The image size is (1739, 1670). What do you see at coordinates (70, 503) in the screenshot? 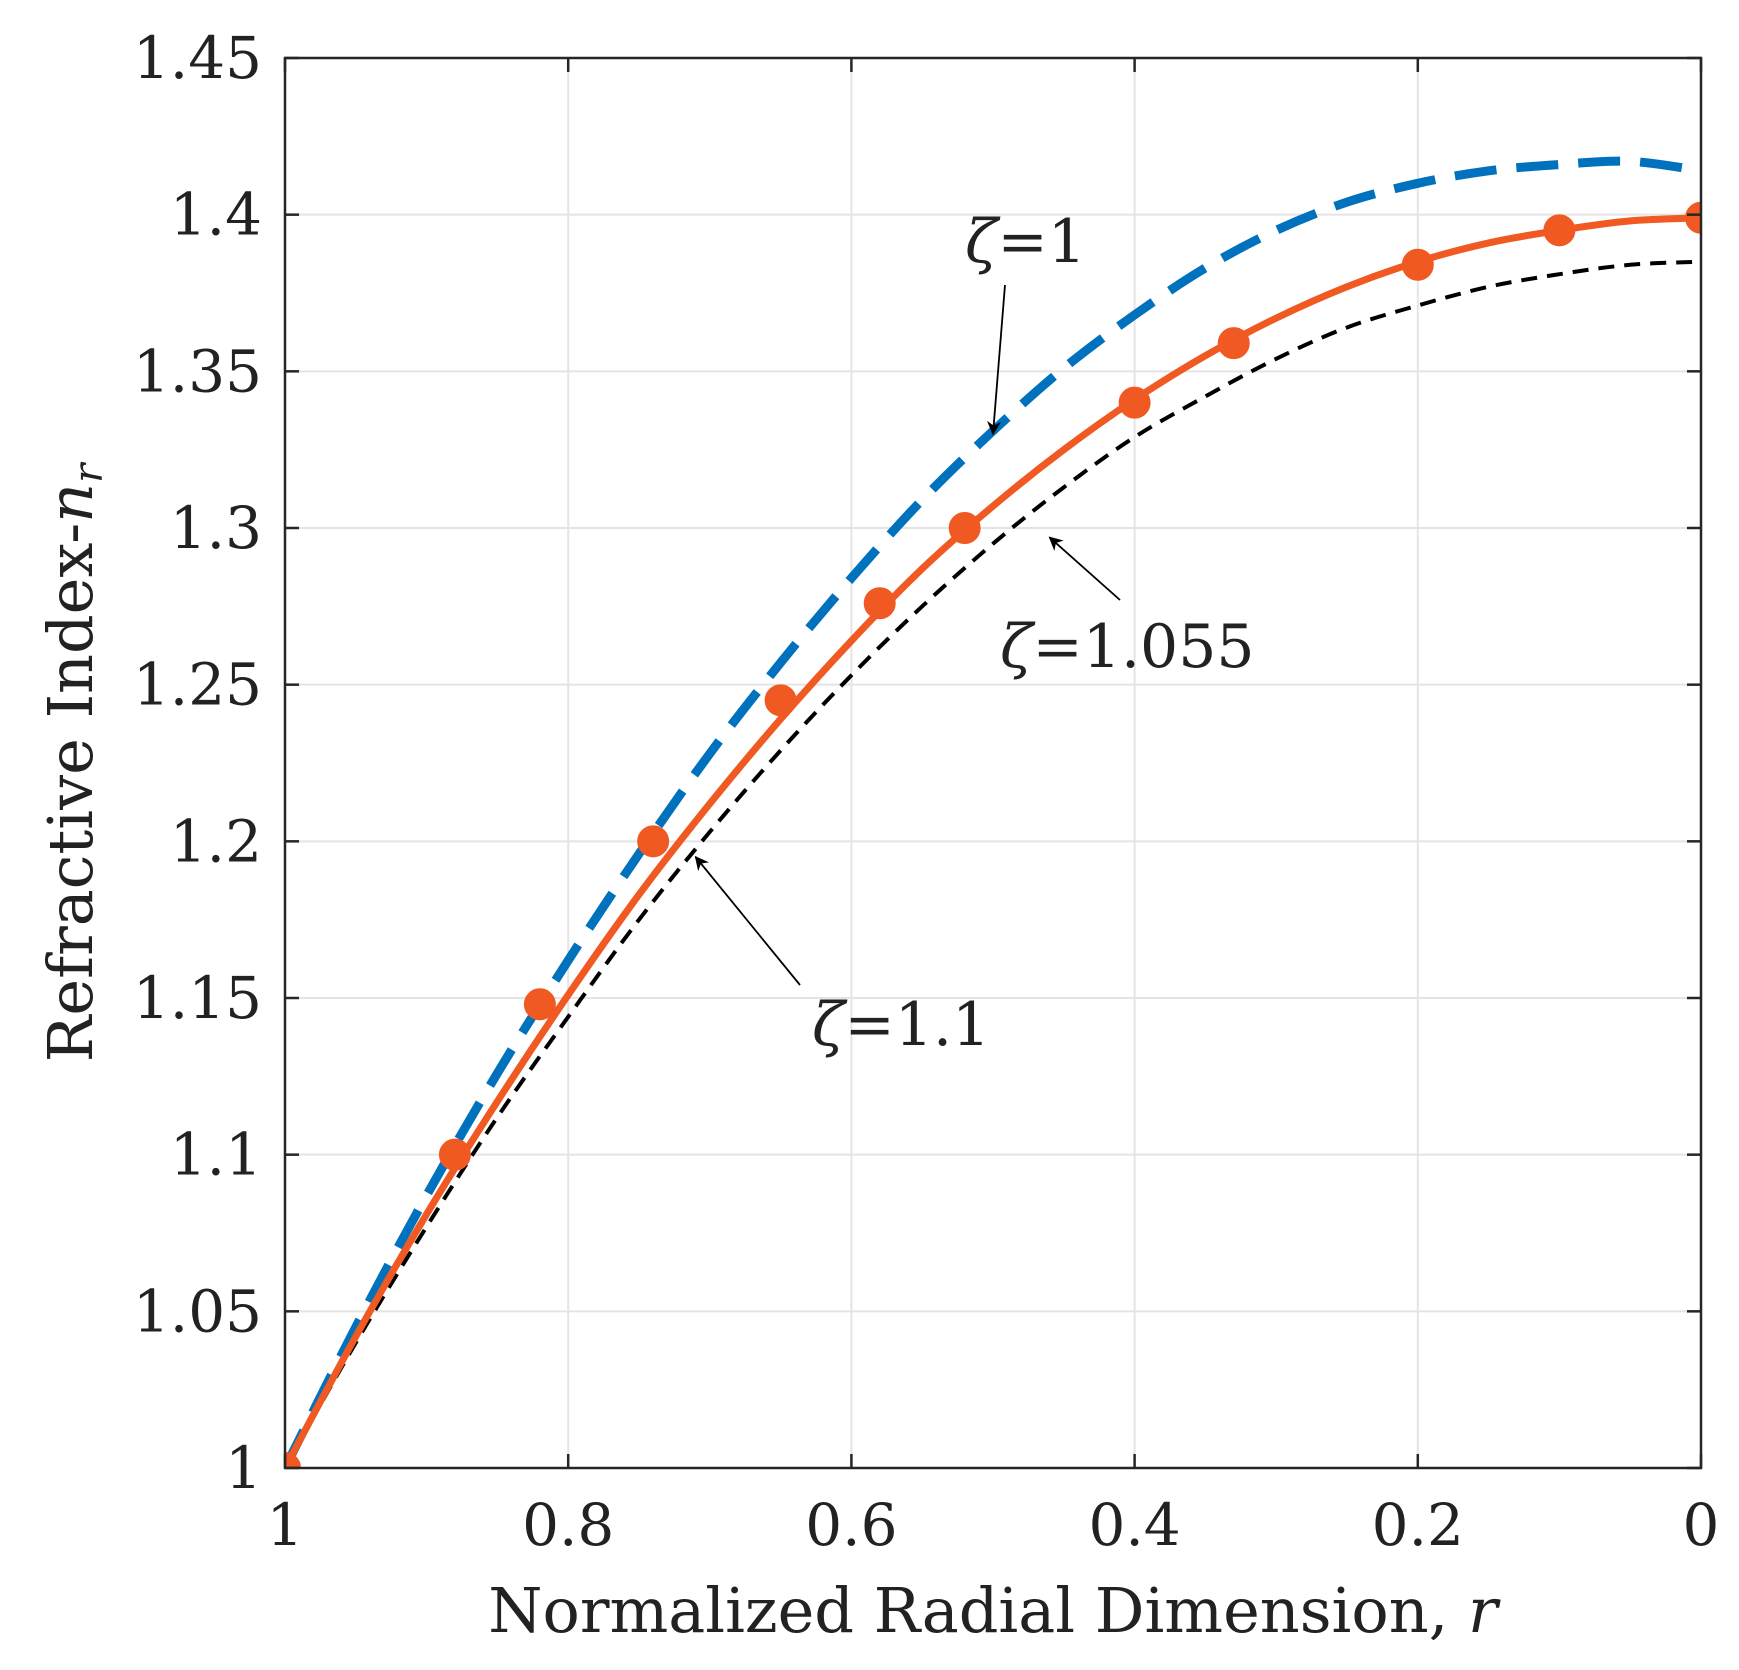
I see `y-axis-title-var: n` at bounding box center [70, 503].